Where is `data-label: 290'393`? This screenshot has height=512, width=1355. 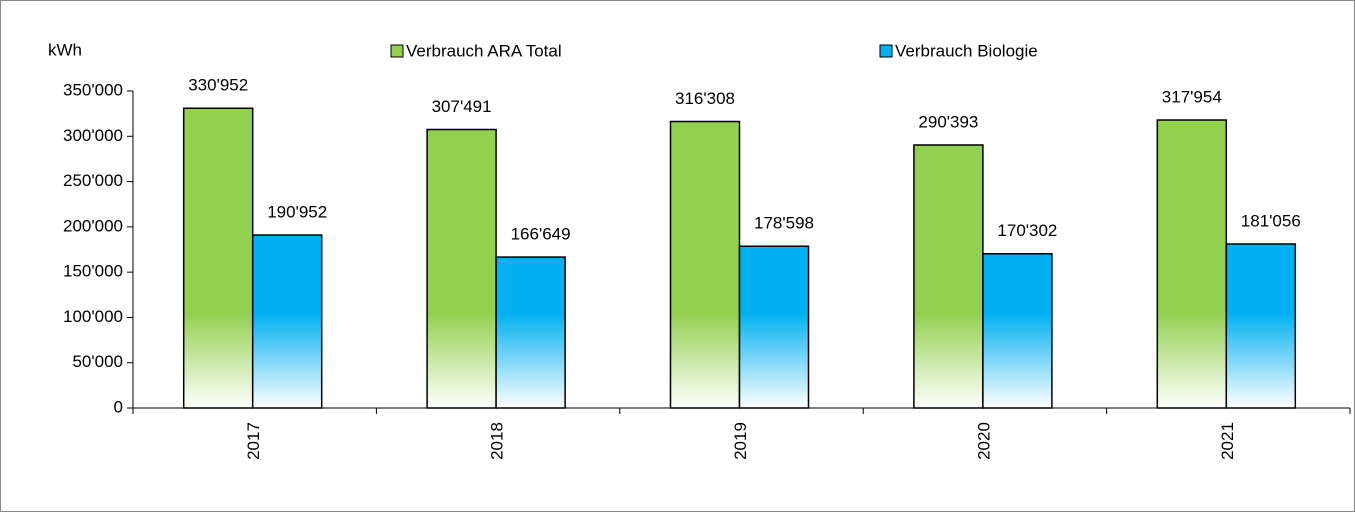
data-label: 290'393 is located at coordinates (948, 121).